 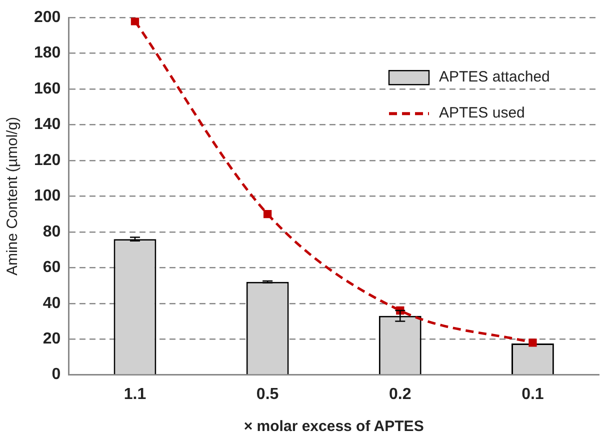 I want to click on y-tick-label: 180, so click(x=47, y=53).